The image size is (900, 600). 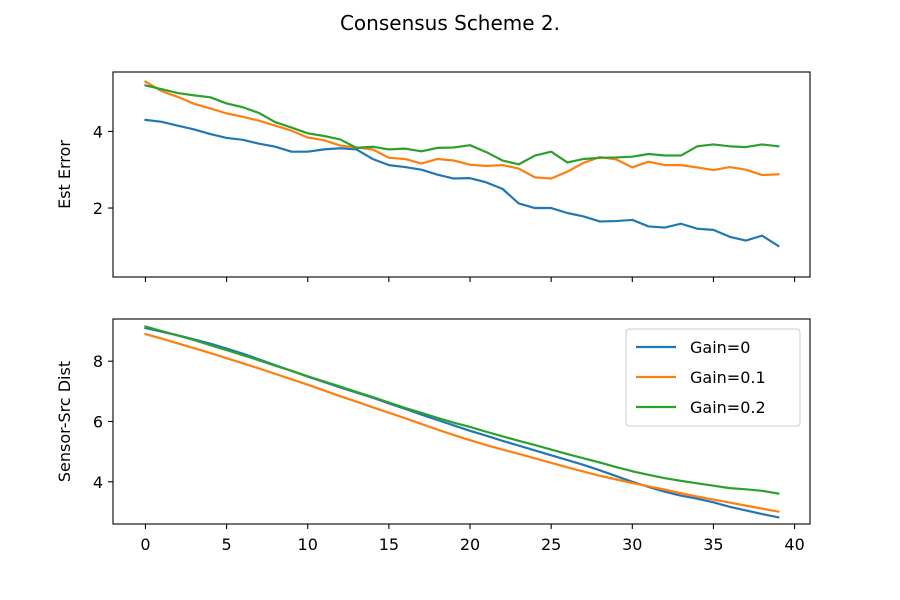 I want to click on x-tick-label: 40, so click(x=794, y=544).